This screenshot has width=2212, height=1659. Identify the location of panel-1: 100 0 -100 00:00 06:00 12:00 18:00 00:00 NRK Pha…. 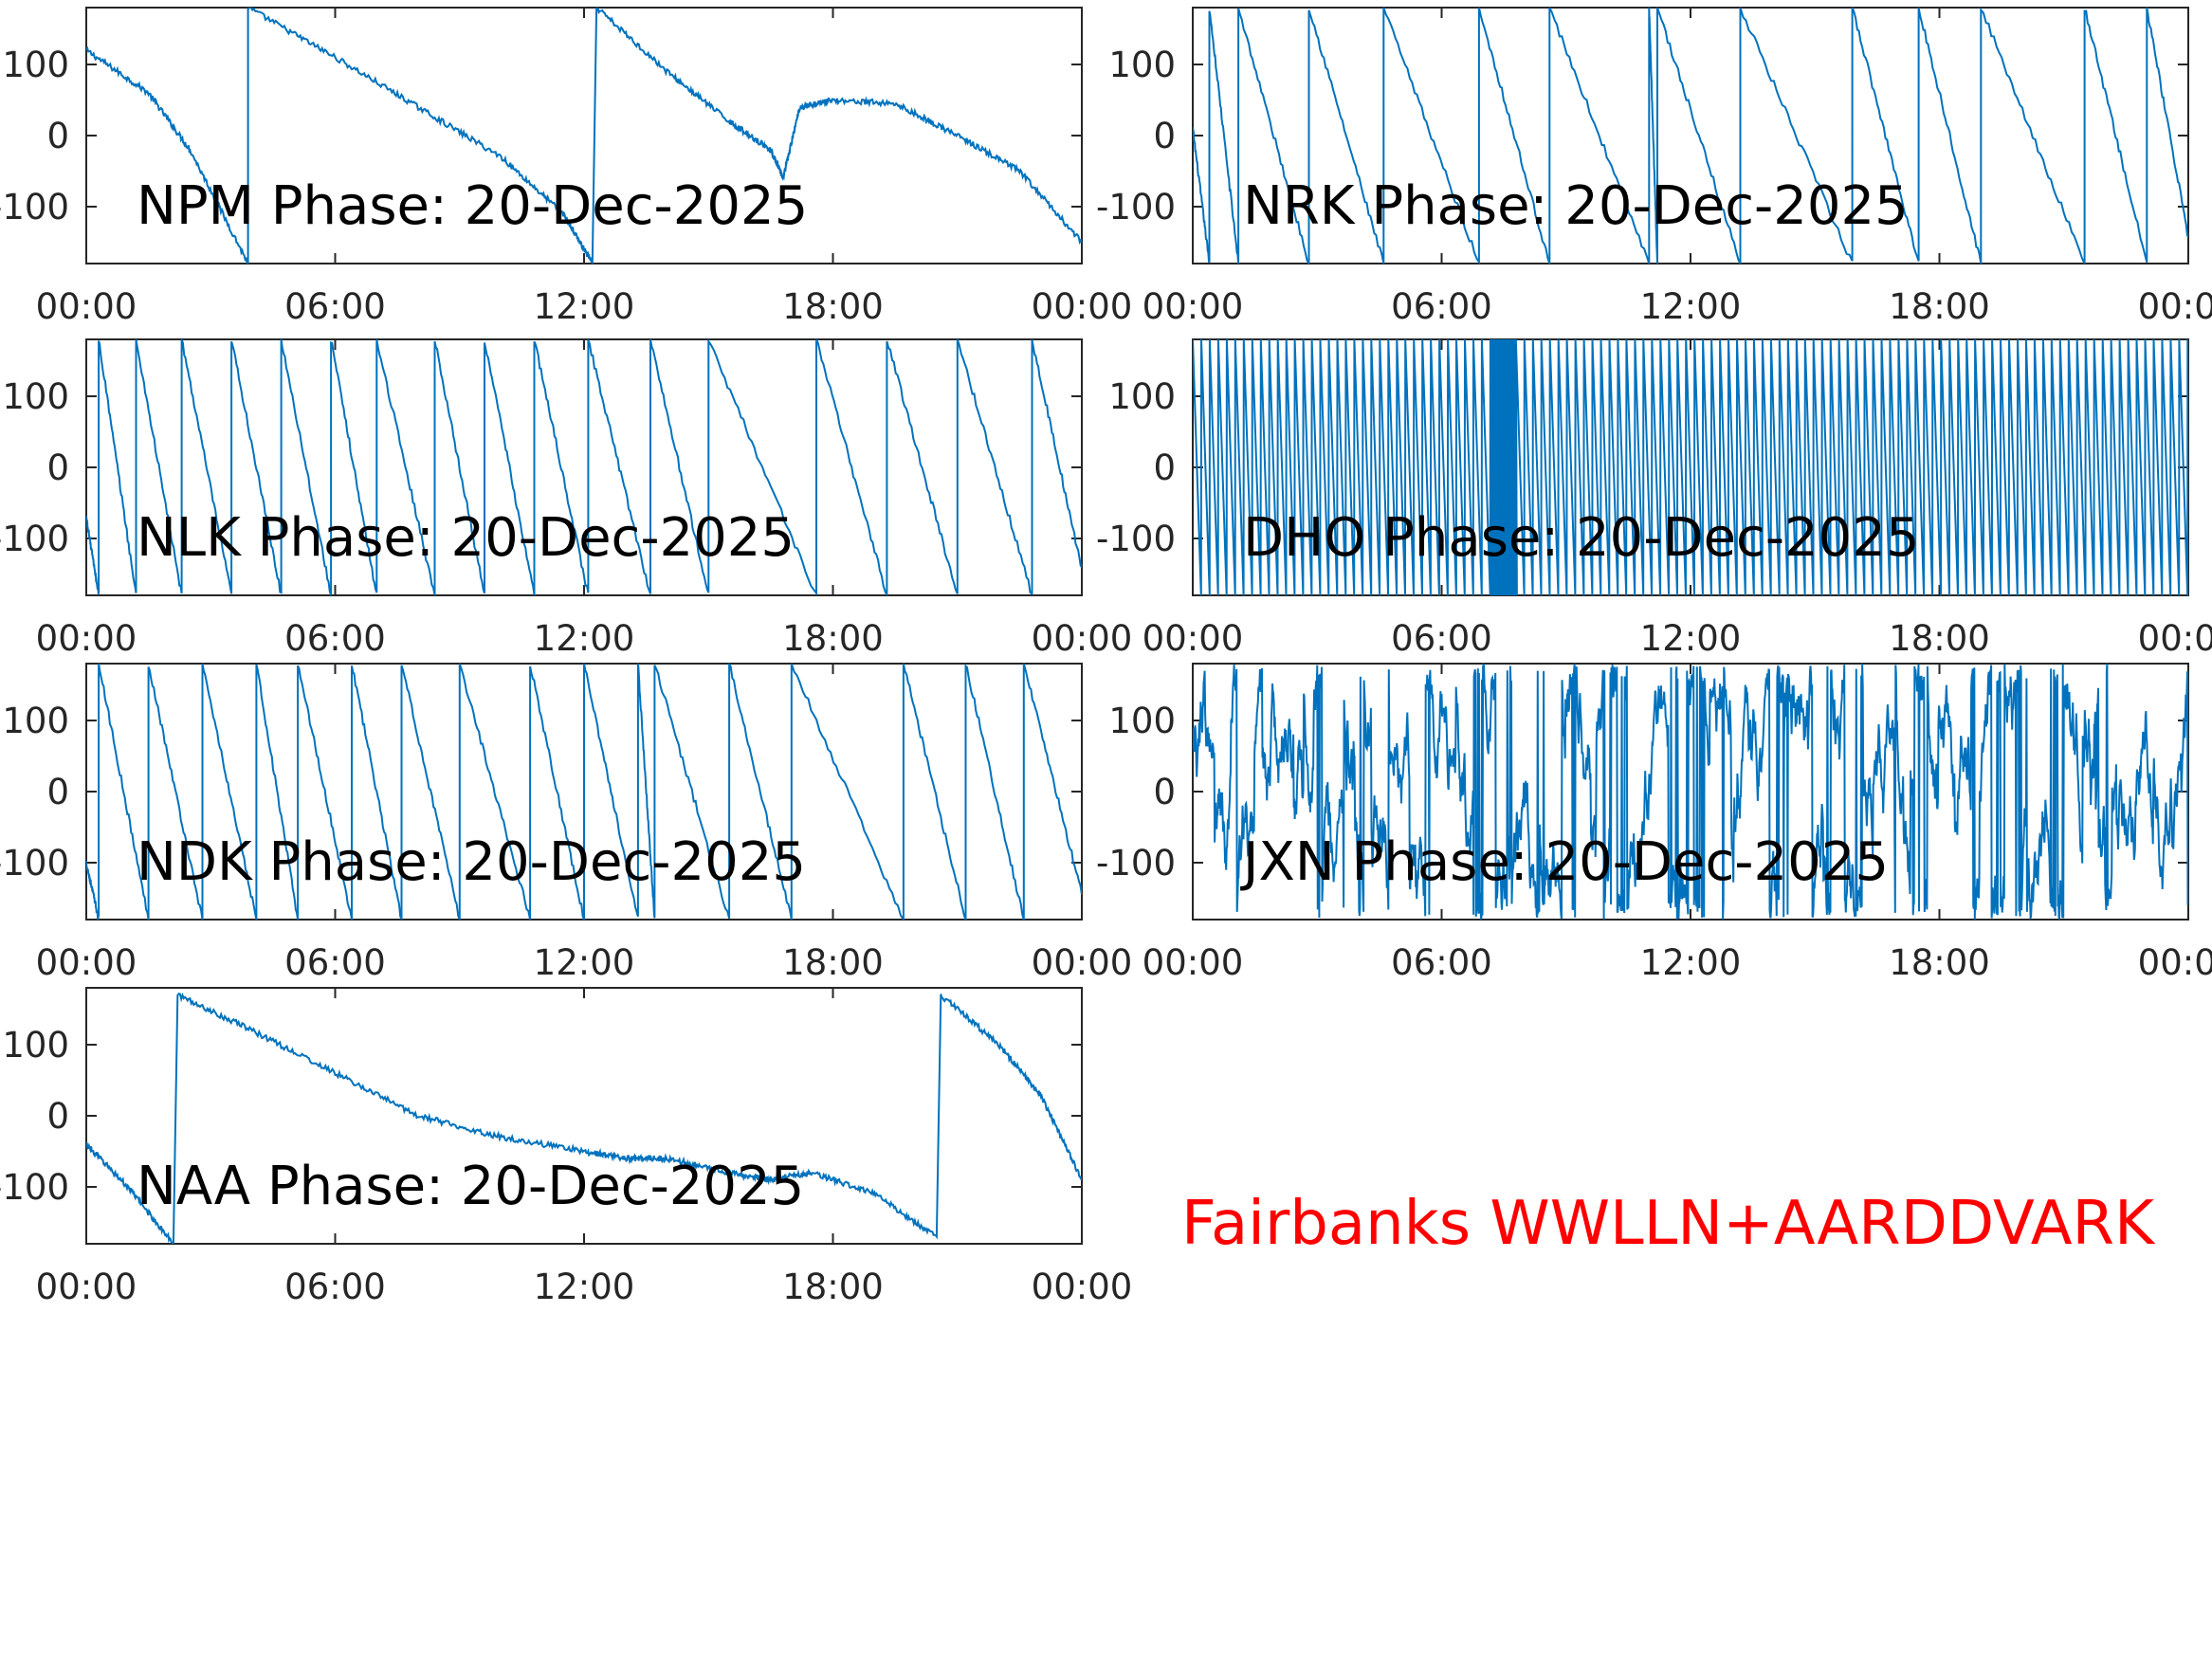
(1654, 167).